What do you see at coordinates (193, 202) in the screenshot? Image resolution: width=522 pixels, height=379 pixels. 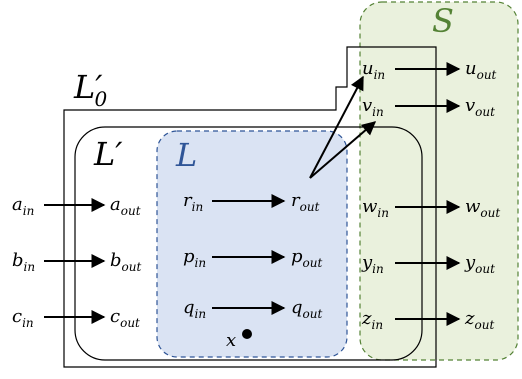 I see `node-r-in: rin` at bounding box center [193, 202].